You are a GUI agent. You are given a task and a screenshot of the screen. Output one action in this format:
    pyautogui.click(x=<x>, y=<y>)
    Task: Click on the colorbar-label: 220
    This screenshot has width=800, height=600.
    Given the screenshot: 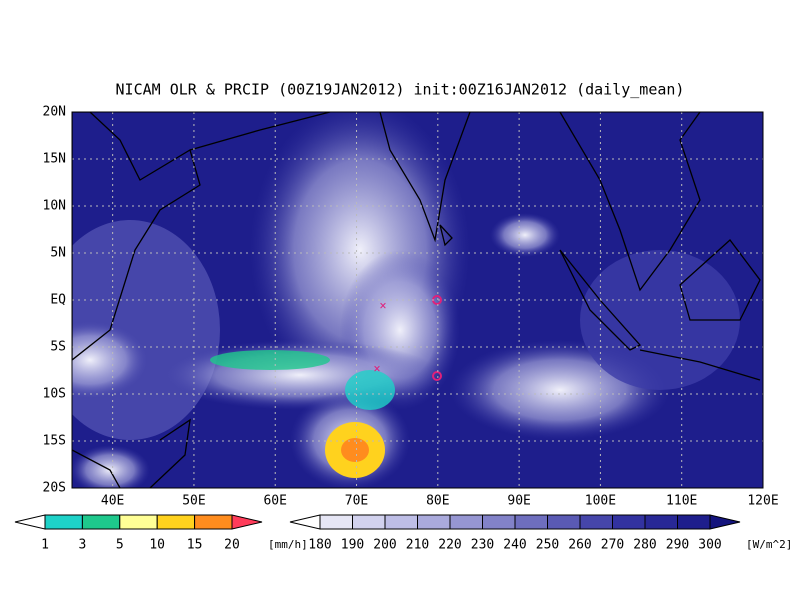 What is the action you would take?
    pyautogui.click(x=449, y=545)
    